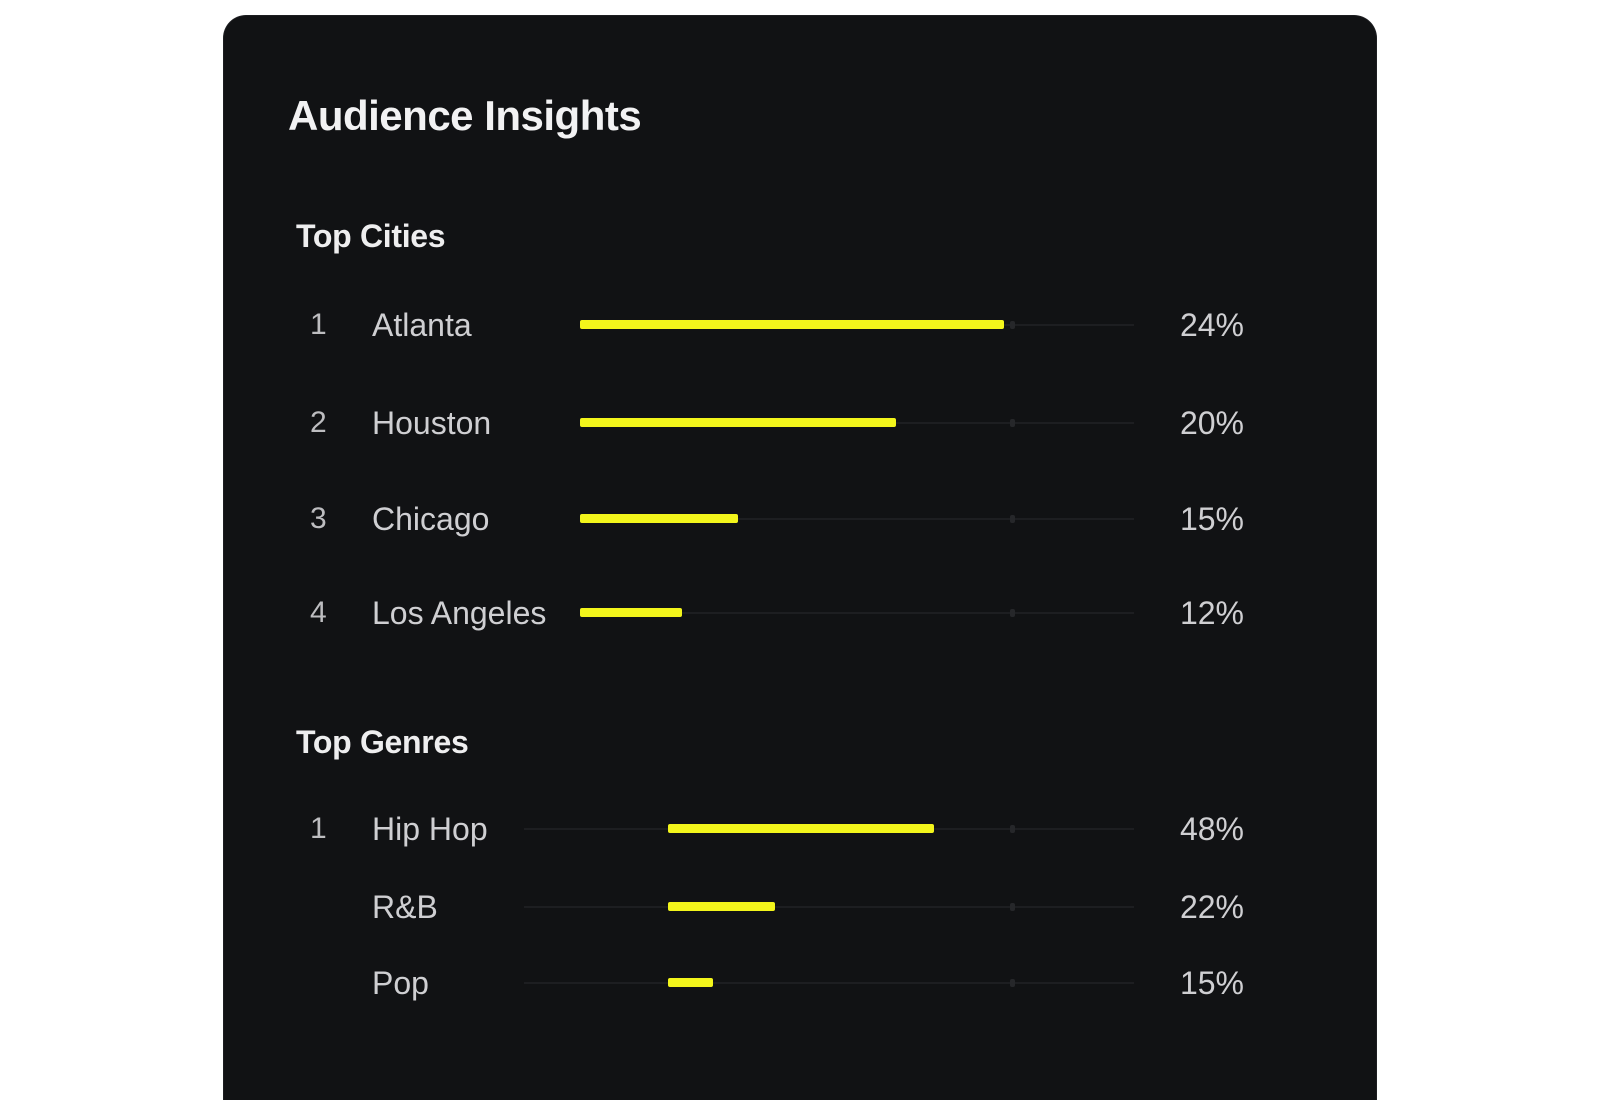 The width and height of the screenshot is (1600, 1100). I want to click on city-row: 2 Houston 20%, so click(800, 423).